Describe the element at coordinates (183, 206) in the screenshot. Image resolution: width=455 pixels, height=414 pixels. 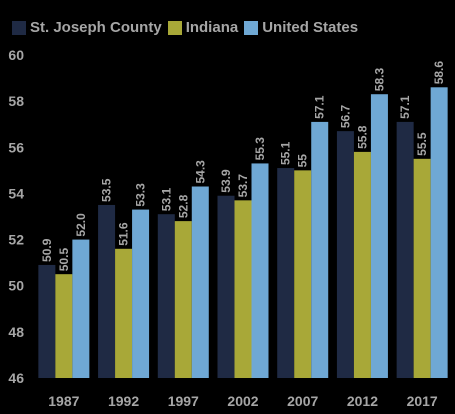
I see `data-label-indiana-1997: 52.8` at that location.